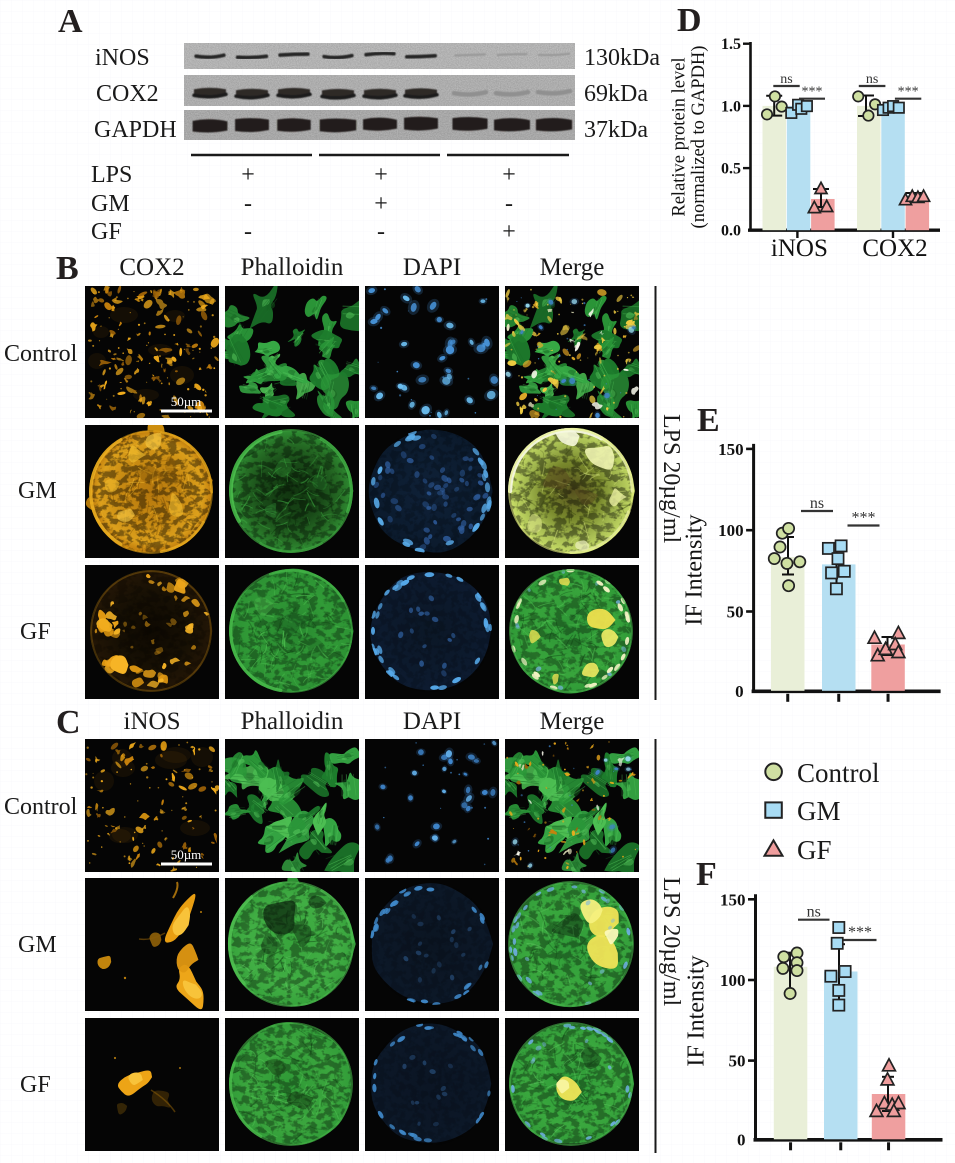 The image size is (955, 1163). What do you see at coordinates (731, 44) in the screenshot?
I see `svg-text: 1.5` at bounding box center [731, 44].